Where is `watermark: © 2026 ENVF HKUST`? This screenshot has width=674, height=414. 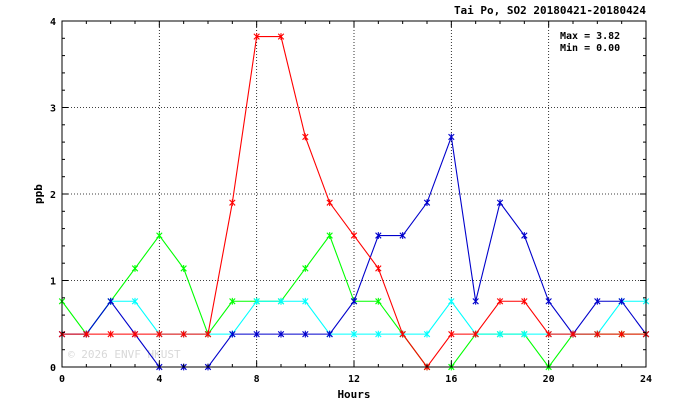 watermark: © 2026 ENVF HKUST is located at coordinates (124, 354).